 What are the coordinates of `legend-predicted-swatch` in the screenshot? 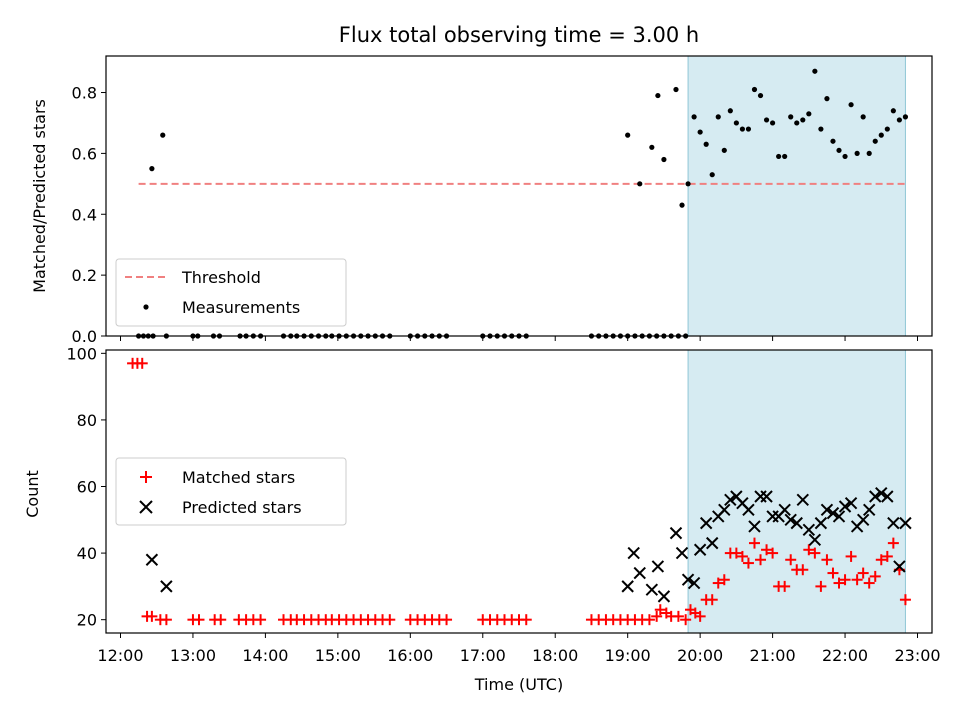 It's located at (146, 507).